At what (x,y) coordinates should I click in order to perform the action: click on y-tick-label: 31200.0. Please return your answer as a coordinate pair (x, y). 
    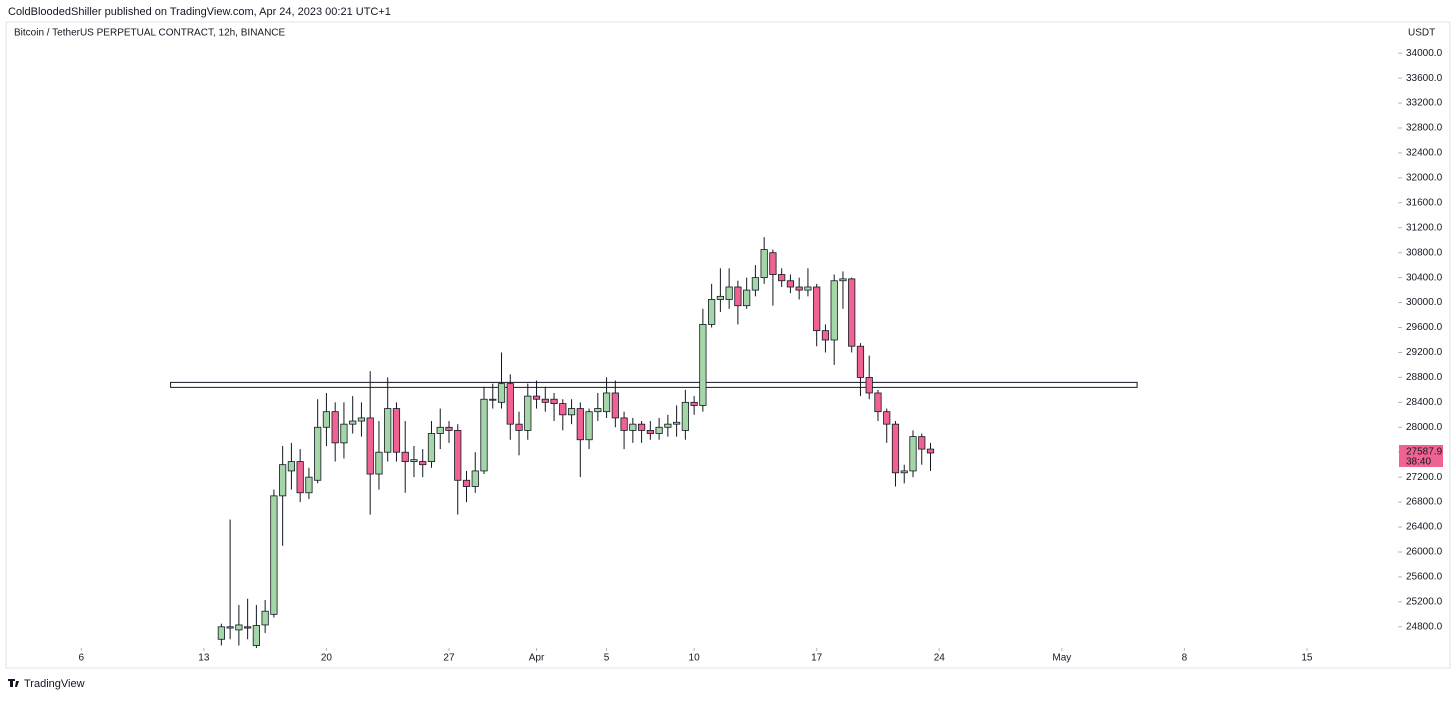
    Looking at the image, I should click on (1424, 227).